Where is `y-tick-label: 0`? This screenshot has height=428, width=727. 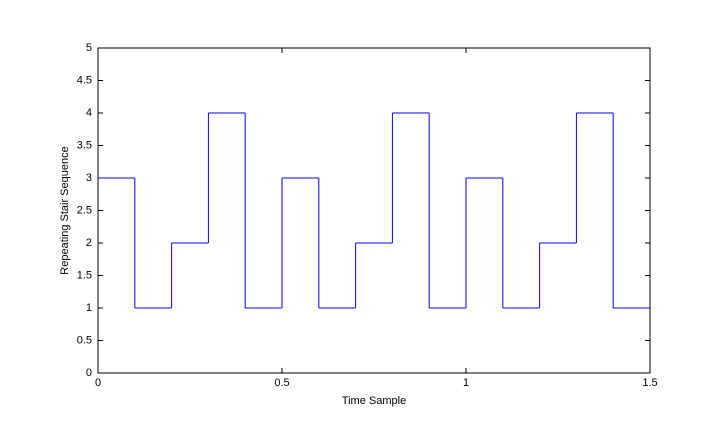
y-tick-label: 0 is located at coordinates (89, 373).